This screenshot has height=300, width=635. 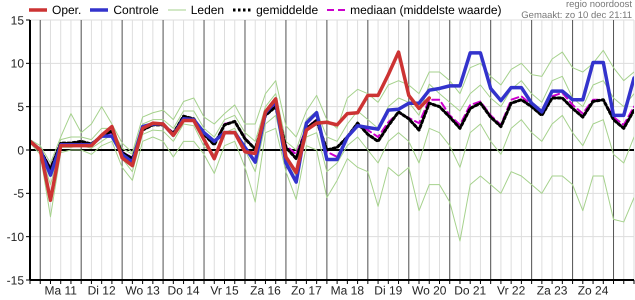 What do you see at coordinates (136, 10) in the screenshot?
I see `legend-label: Controle` at bounding box center [136, 10].